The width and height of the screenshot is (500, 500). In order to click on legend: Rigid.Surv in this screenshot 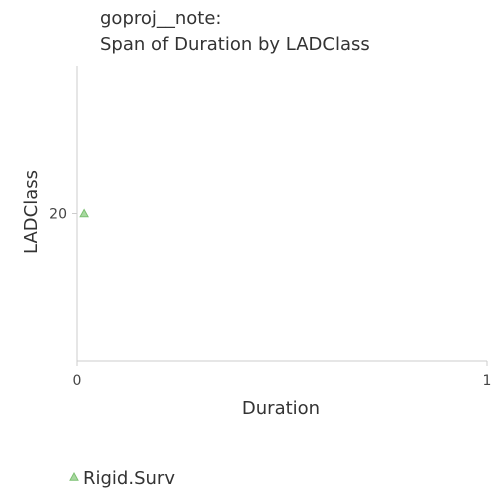, I will do `click(122, 478)`.